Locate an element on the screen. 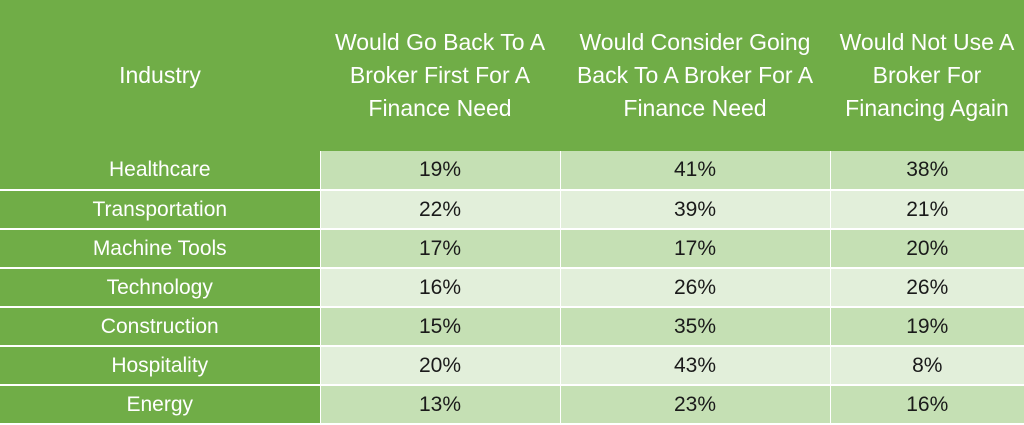 The width and height of the screenshot is (1024, 425). industry-cell: Machine Tools is located at coordinates (160, 249).